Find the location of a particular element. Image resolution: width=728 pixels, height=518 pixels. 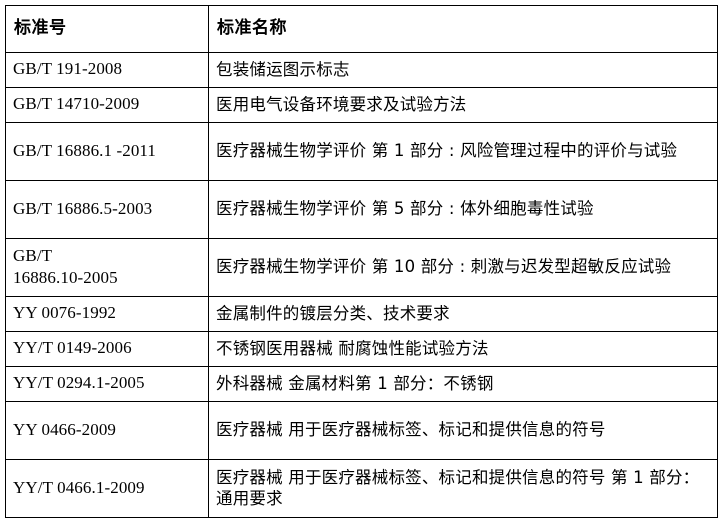

table-header-row: 标准号 标准名称 is located at coordinates (361, 29).